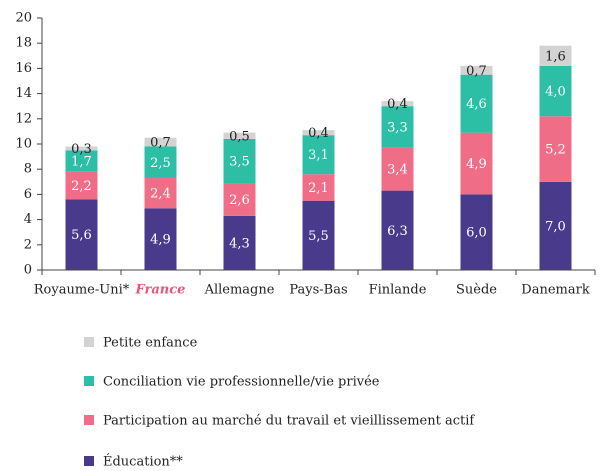 This screenshot has height=471, width=609. I want to click on x-tick-label: Royaume-Uni*, so click(82, 290).